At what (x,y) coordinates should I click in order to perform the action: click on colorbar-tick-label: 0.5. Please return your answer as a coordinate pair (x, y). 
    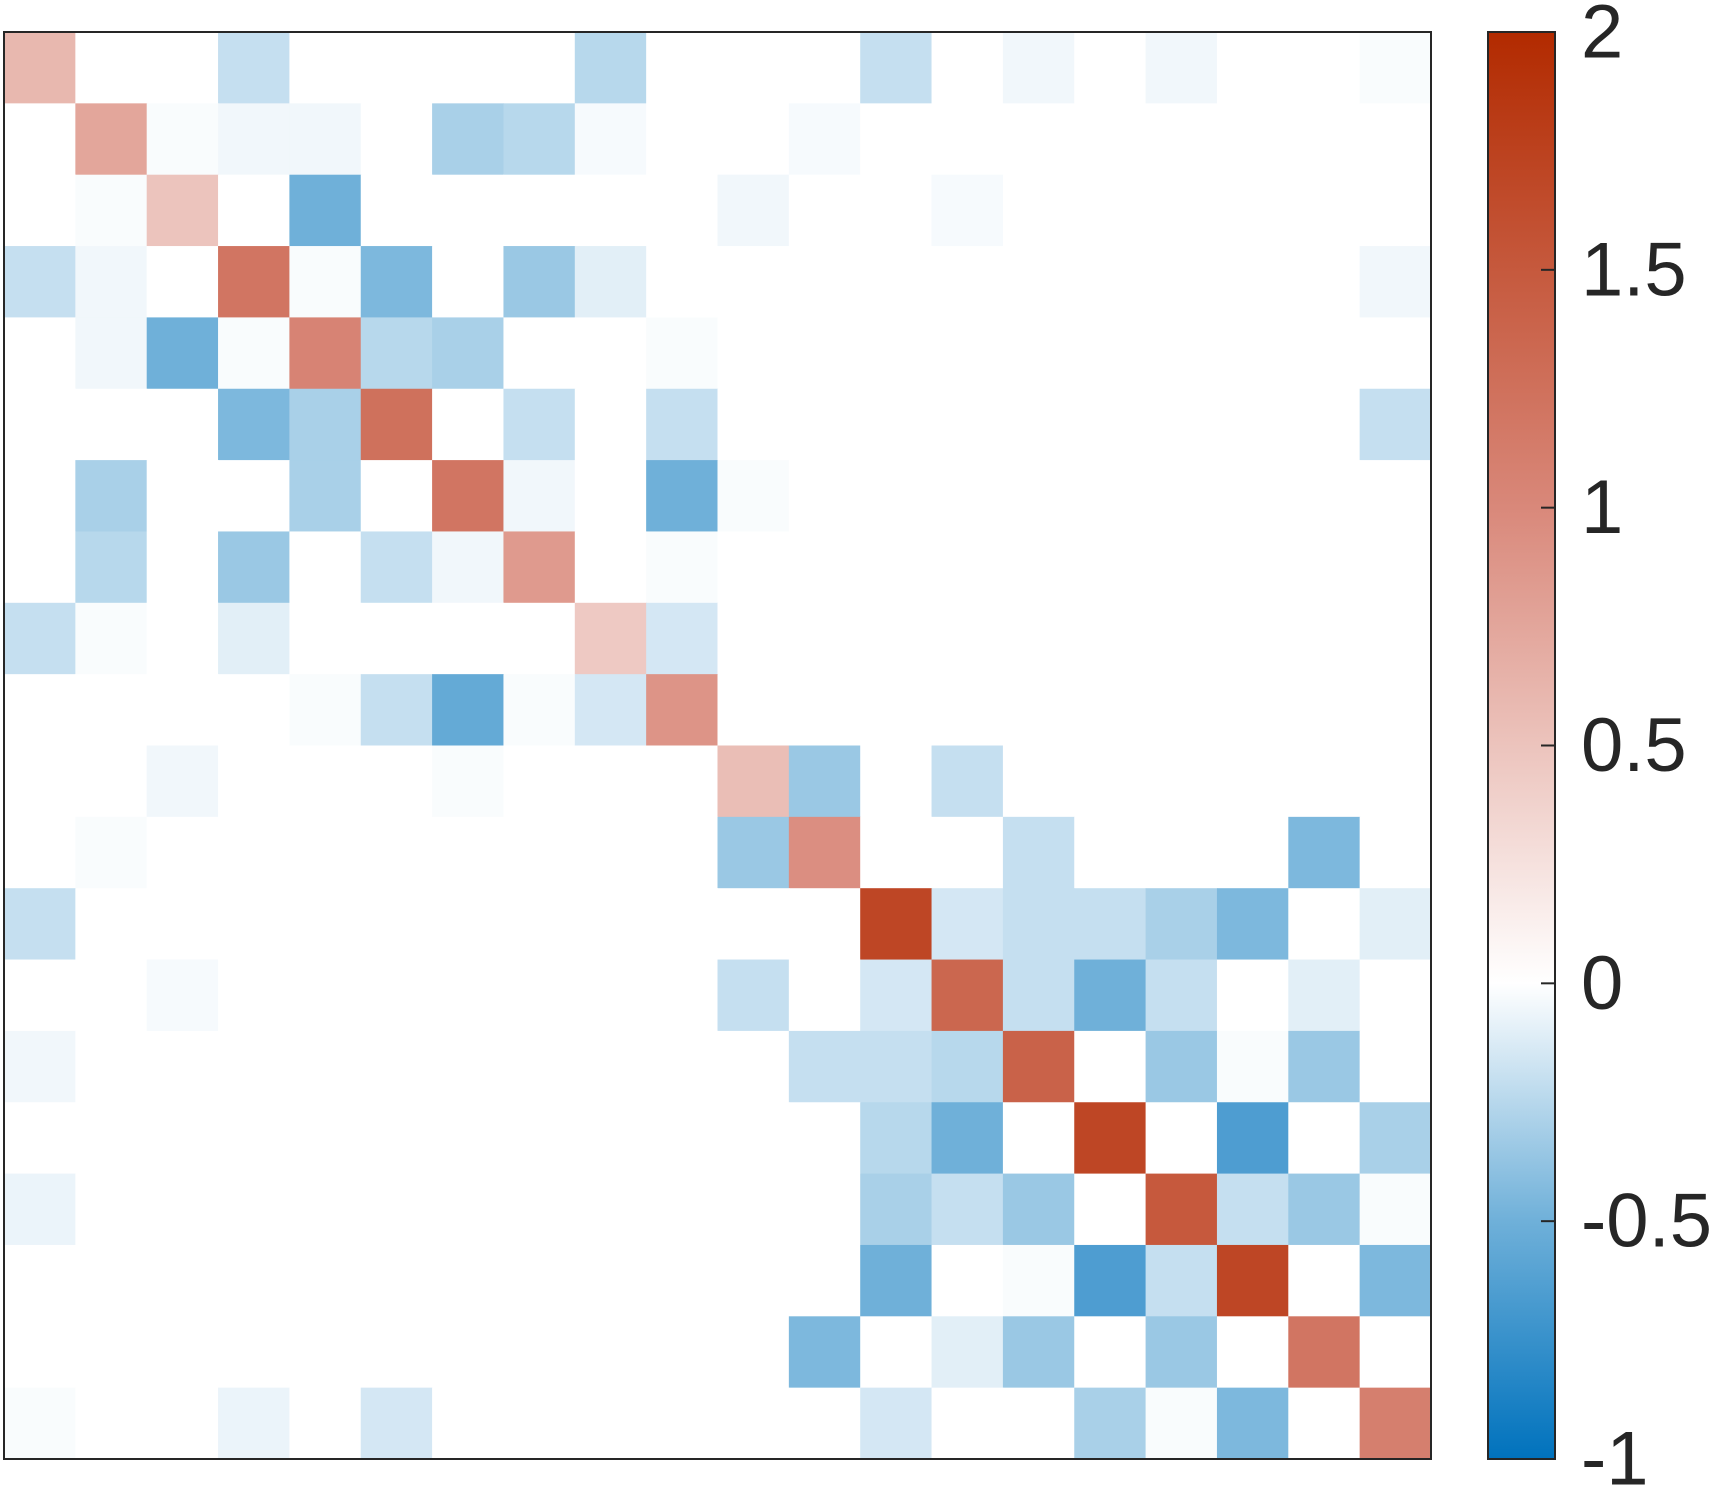
    Looking at the image, I should click on (1634, 745).